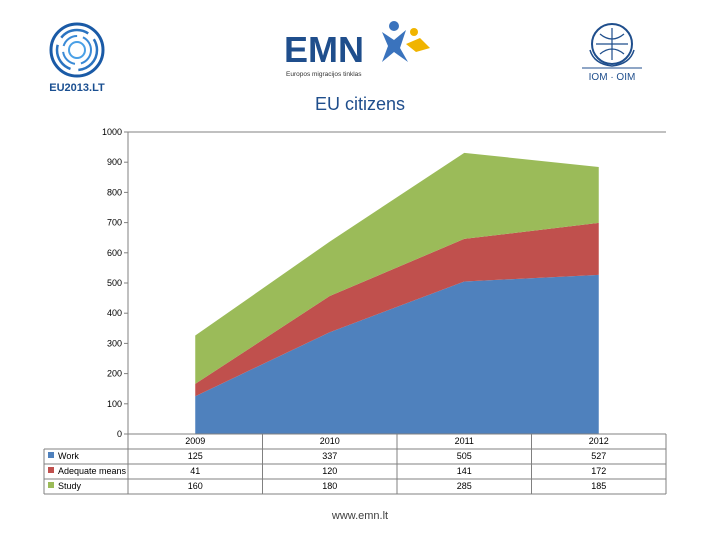  I want to click on table-cell: 505, so click(464, 456).